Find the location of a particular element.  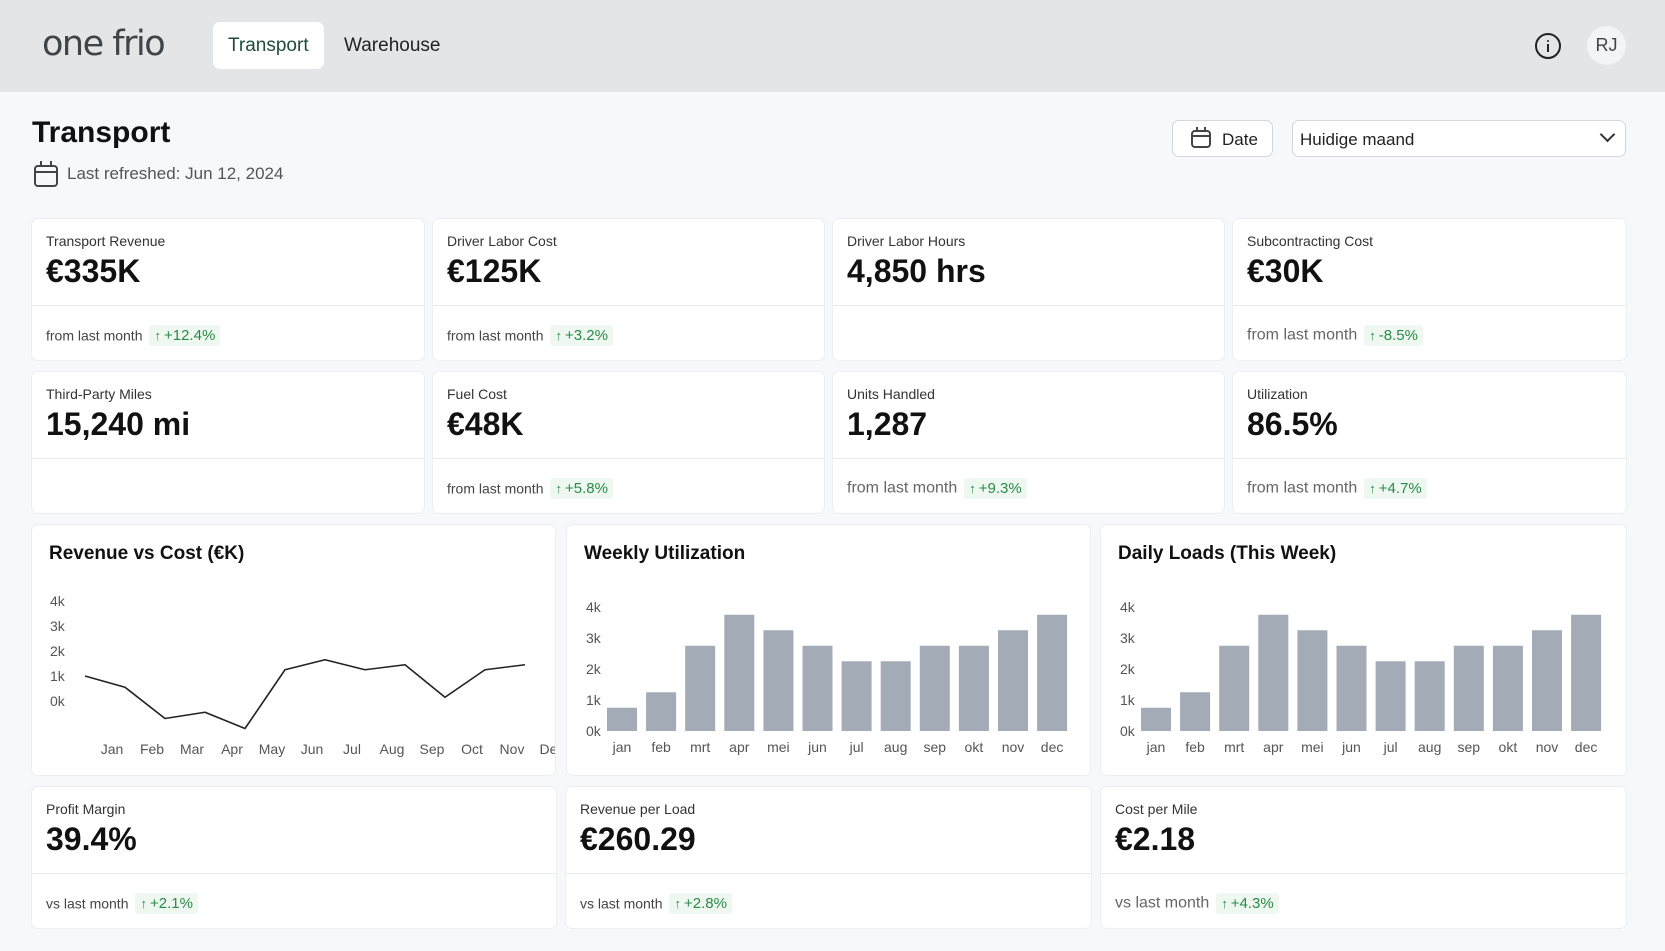

kpi-label: Revenue per Load is located at coordinates (638, 809).